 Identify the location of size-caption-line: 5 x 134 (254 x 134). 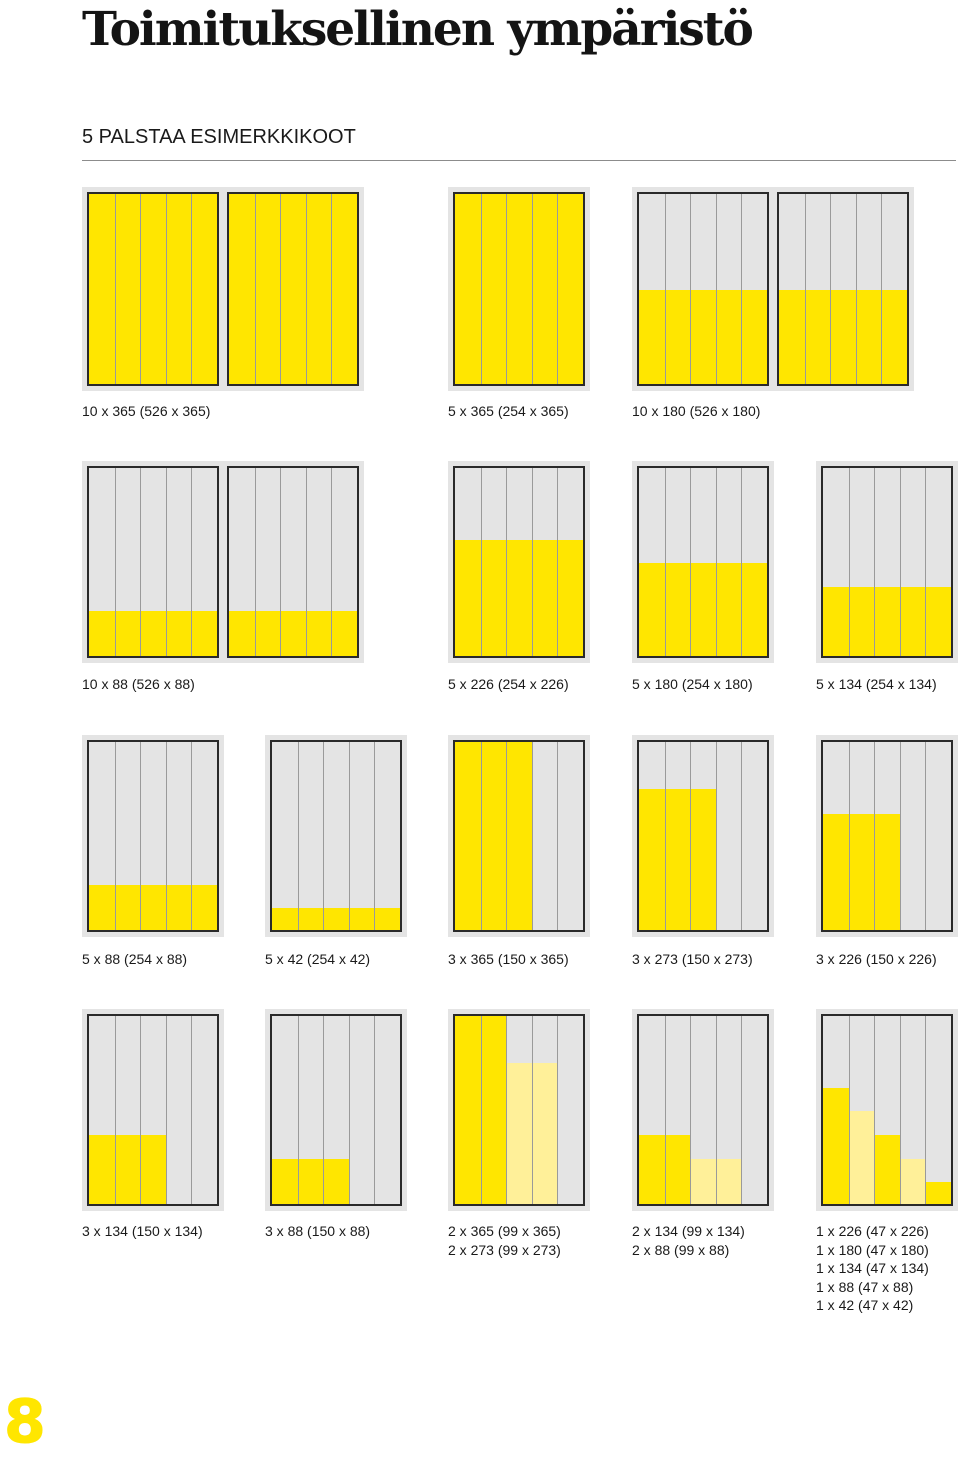
(876, 684).